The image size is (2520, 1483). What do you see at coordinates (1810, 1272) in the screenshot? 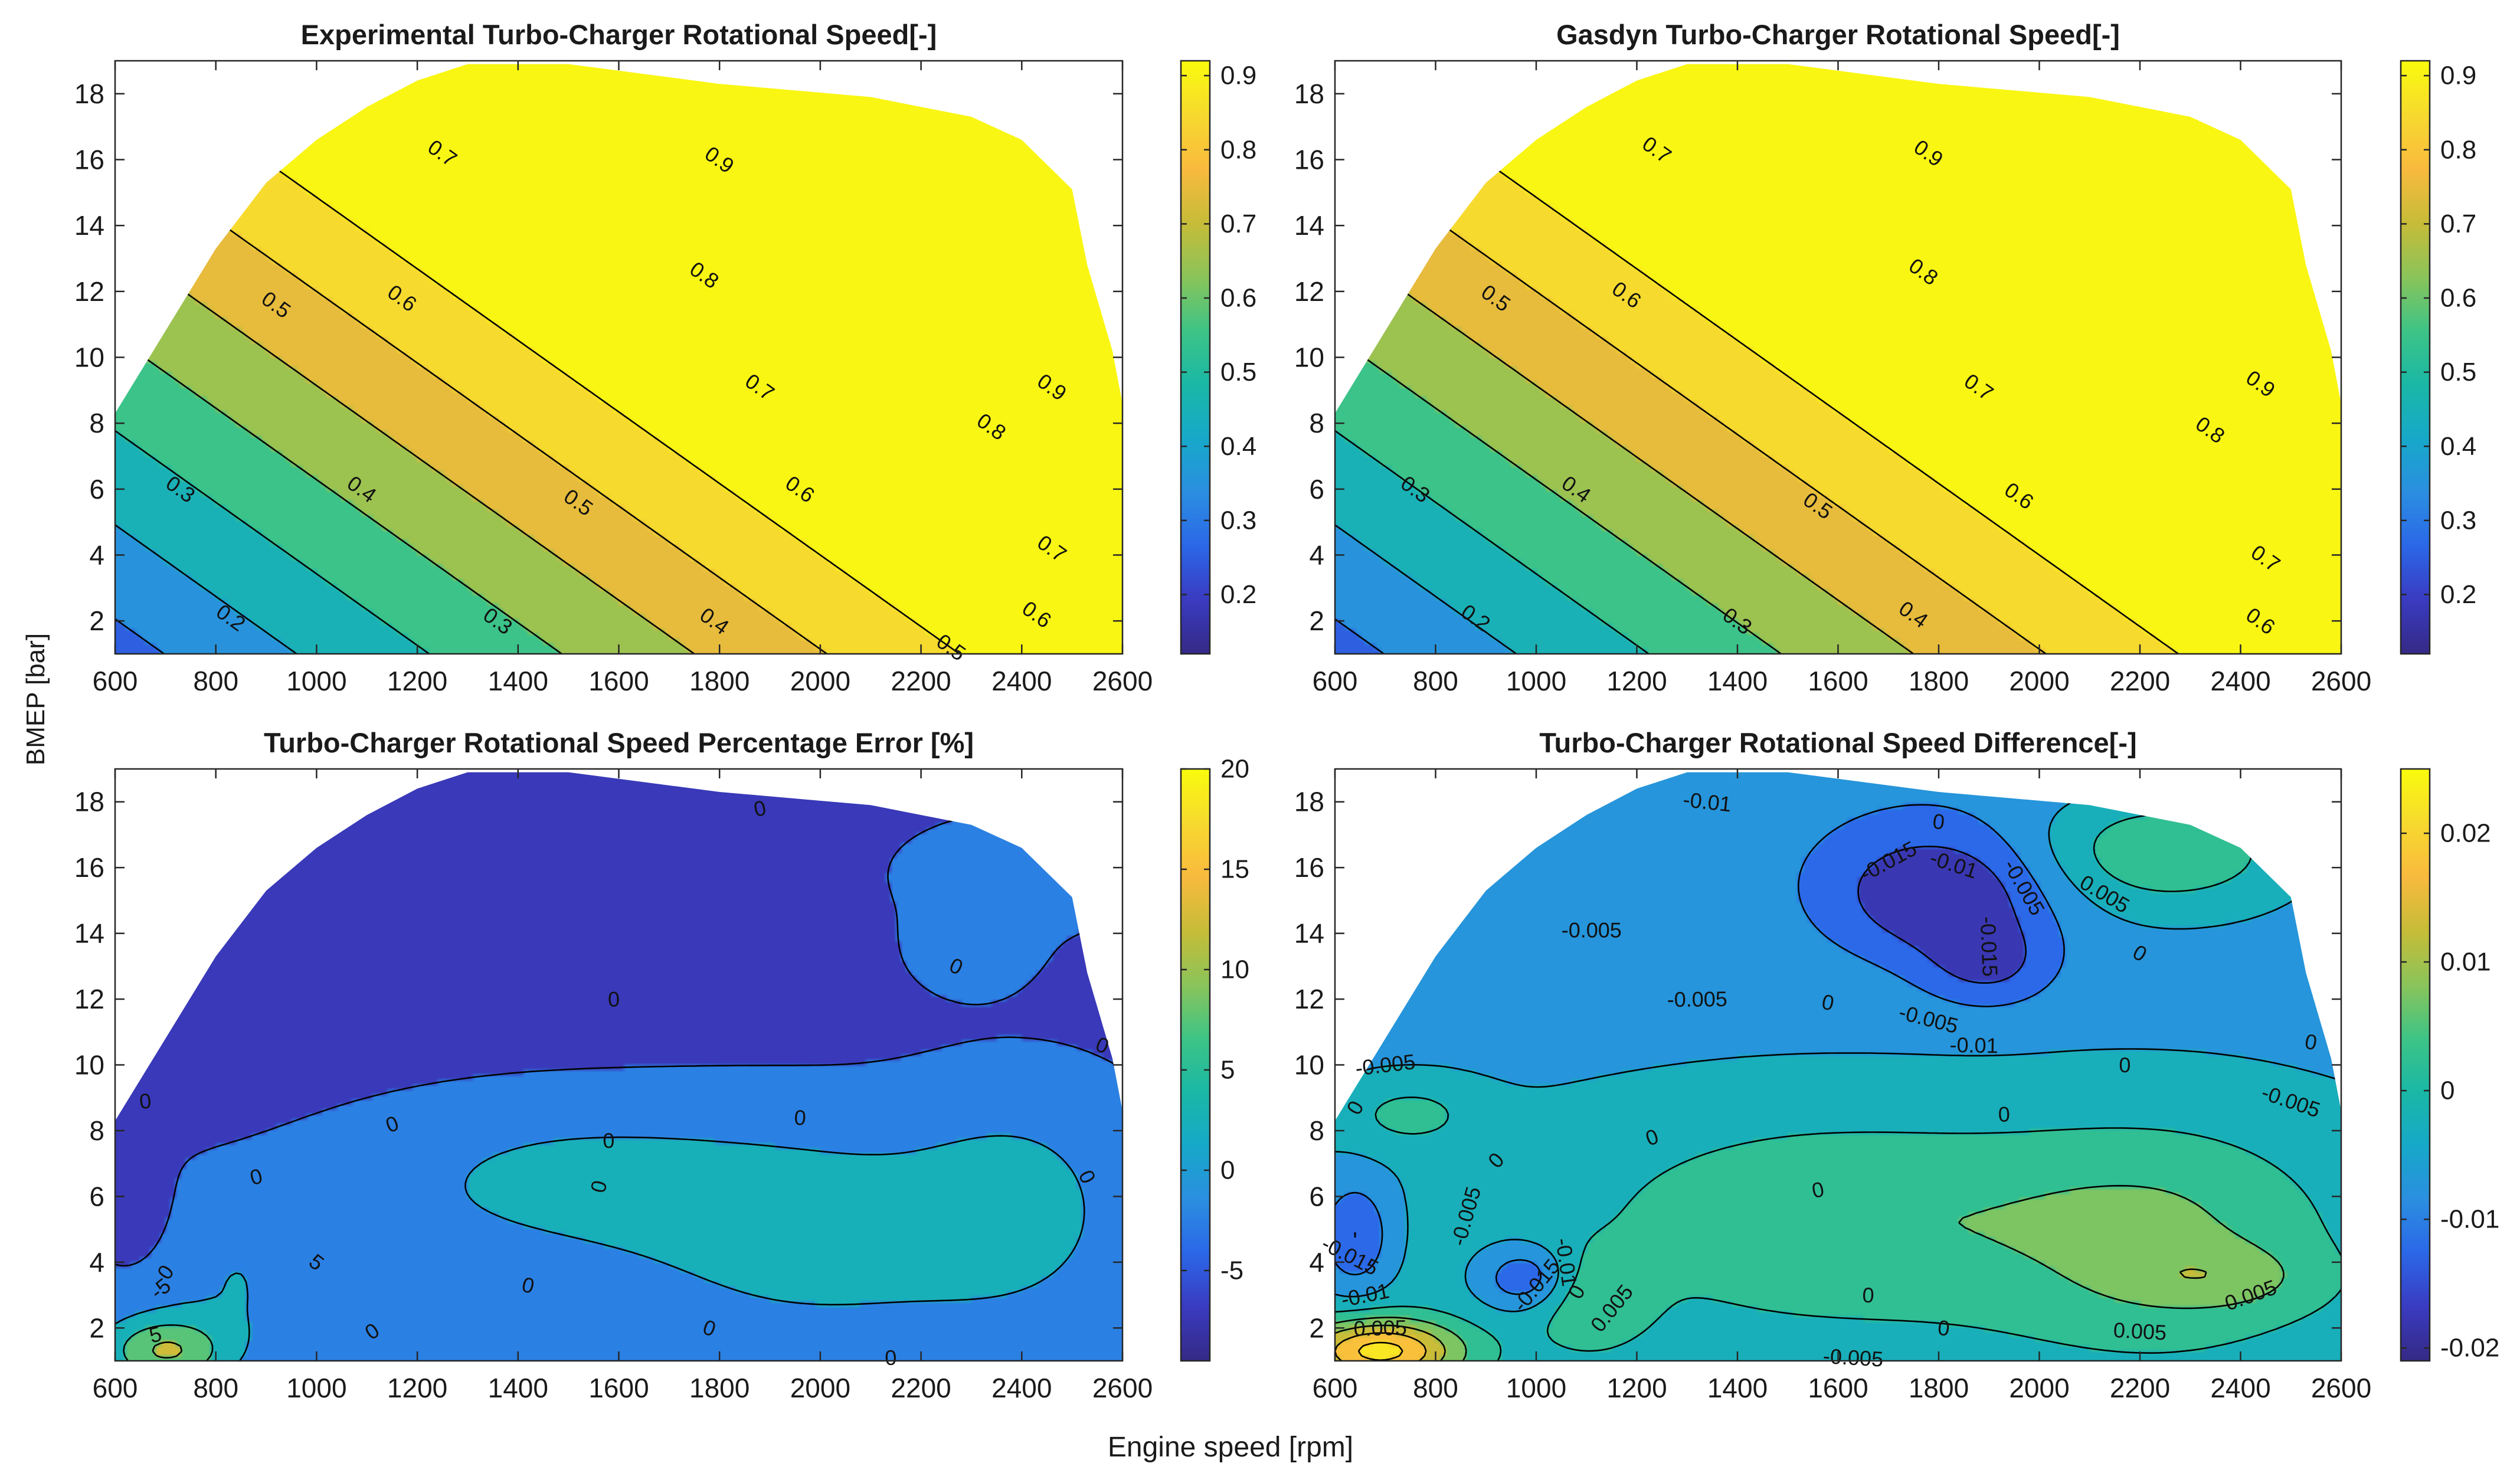
I see `contour-line-0.005` at bounding box center [1810, 1272].